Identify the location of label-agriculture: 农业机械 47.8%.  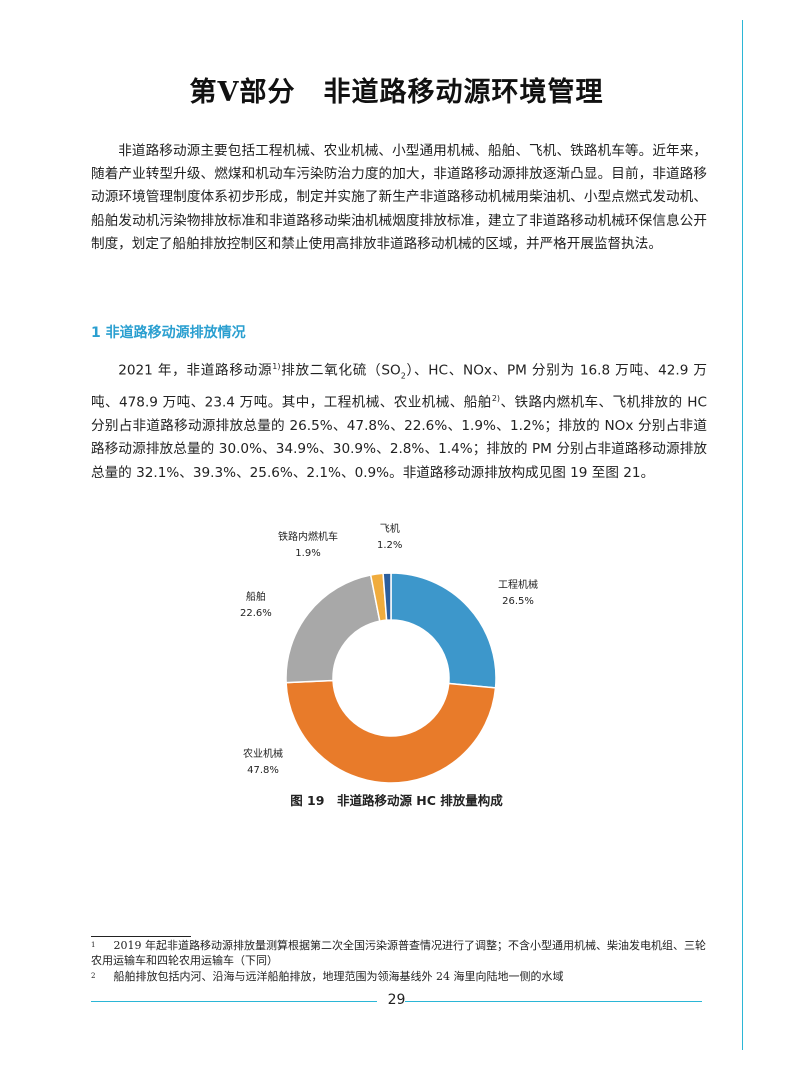
(263, 762).